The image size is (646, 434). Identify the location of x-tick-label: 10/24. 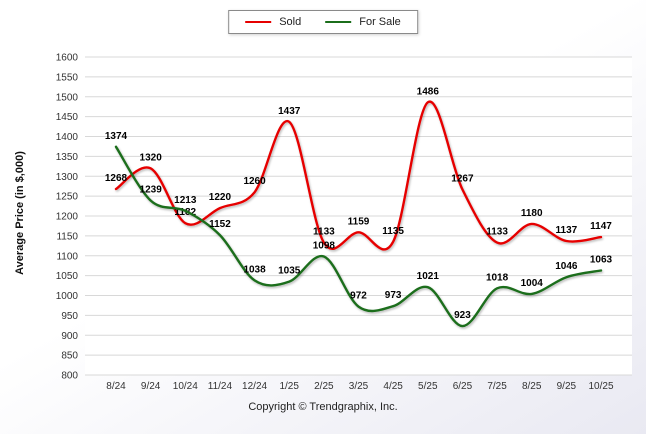
(185, 386).